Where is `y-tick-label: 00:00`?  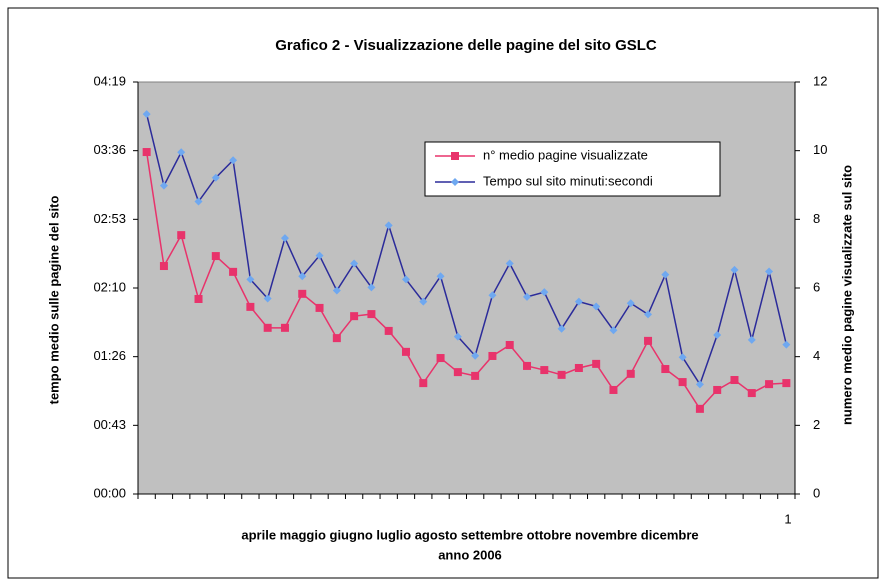 y-tick-label: 00:00 is located at coordinates (109, 492).